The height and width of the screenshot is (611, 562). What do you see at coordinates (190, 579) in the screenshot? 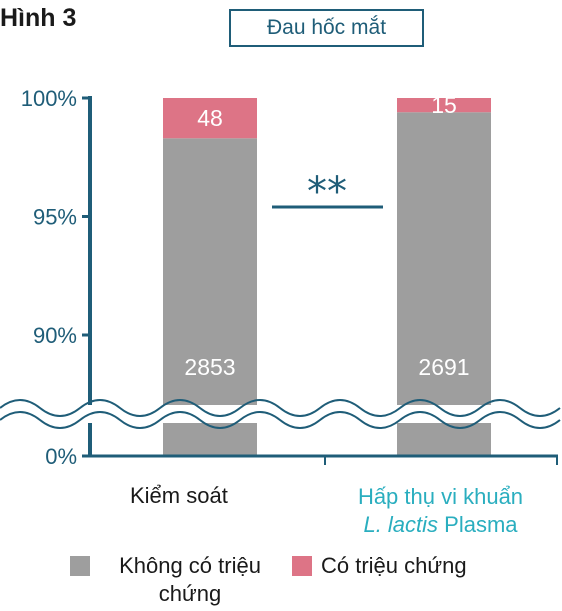
I see `legend-label-no-symptoms: Không có triệu chứng` at bounding box center [190, 579].